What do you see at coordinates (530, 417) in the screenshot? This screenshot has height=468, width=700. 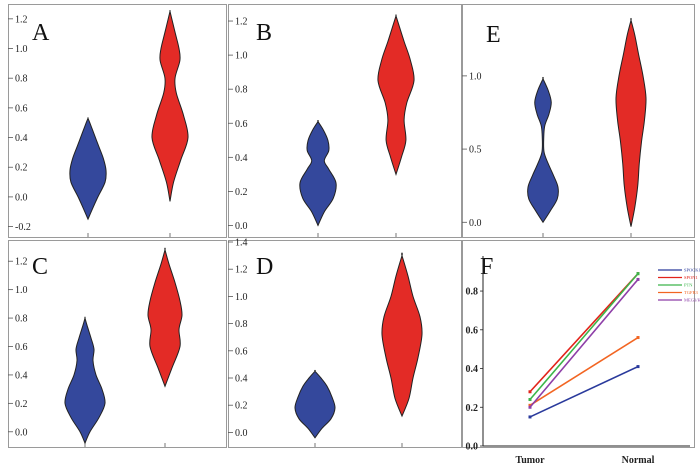 I see `data-point-spock1-tumor` at bounding box center [530, 417].